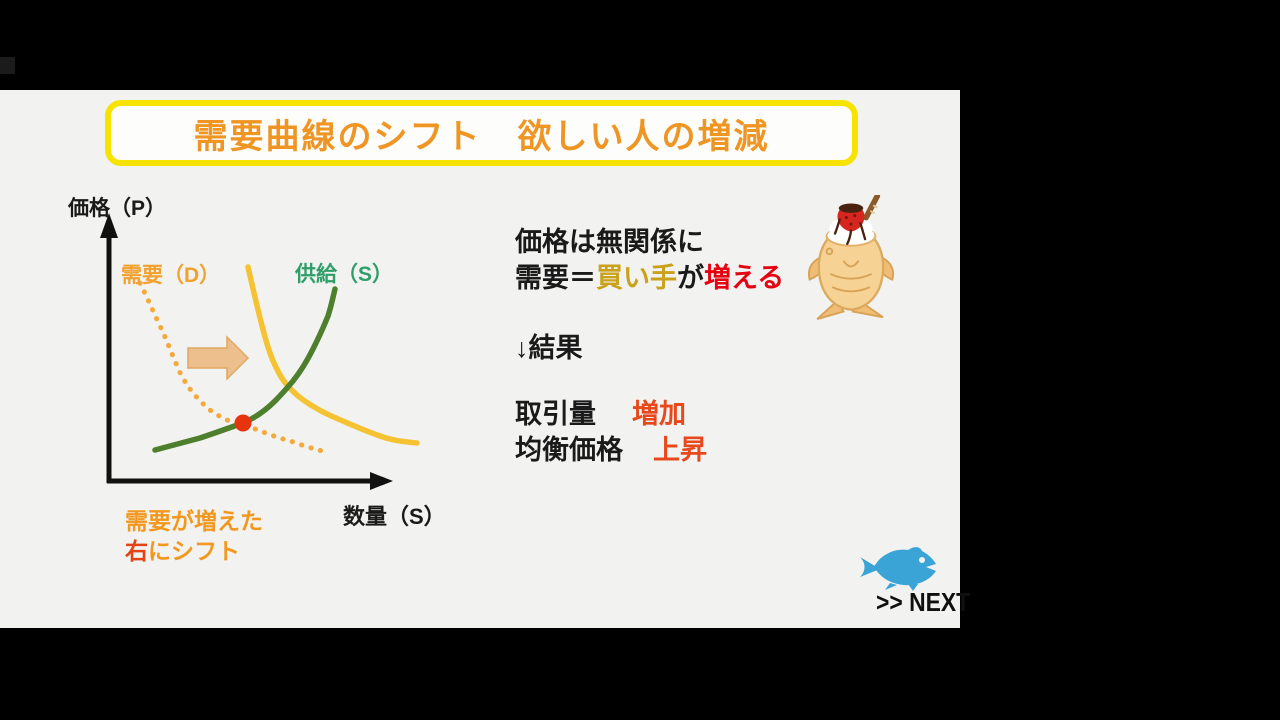 This screenshot has width=1280, height=720. What do you see at coordinates (636, 278) in the screenshot?
I see `line2-buyers: 買い手` at bounding box center [636, 278].